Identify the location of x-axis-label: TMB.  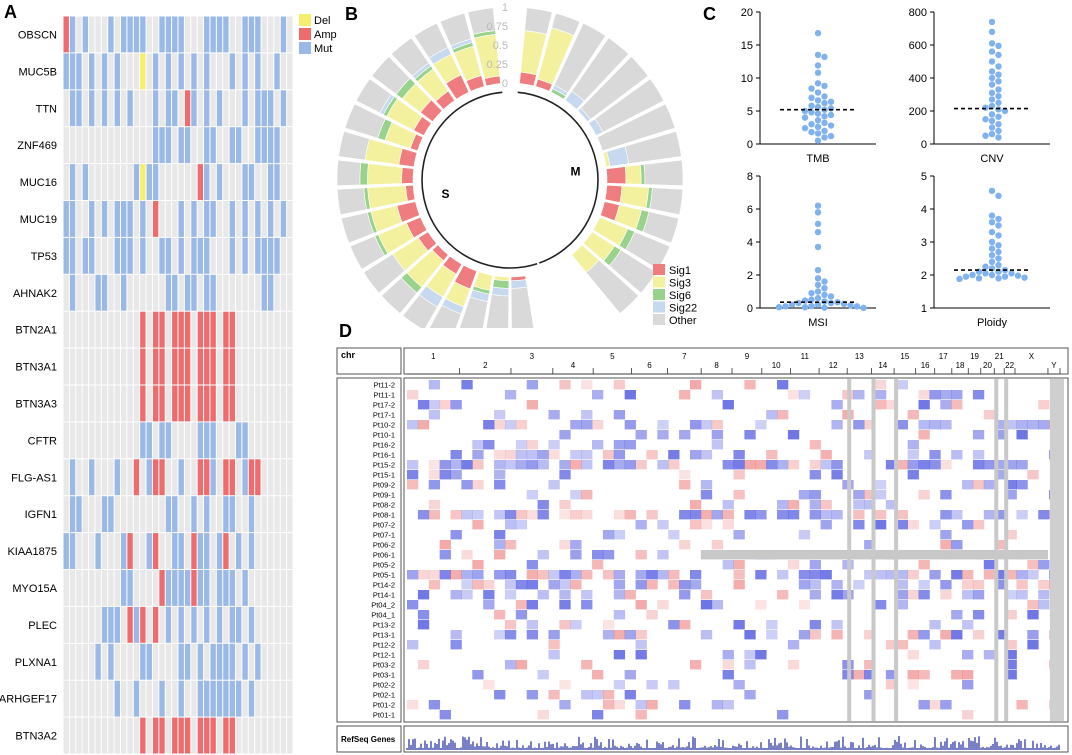
(817, 159).